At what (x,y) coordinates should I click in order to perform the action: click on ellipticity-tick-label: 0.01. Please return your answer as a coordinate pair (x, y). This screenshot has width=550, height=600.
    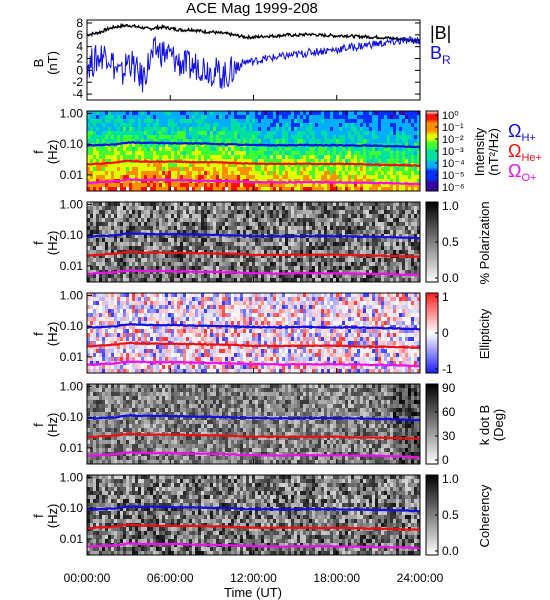
    Looking at the image, I should click on (72, 357).